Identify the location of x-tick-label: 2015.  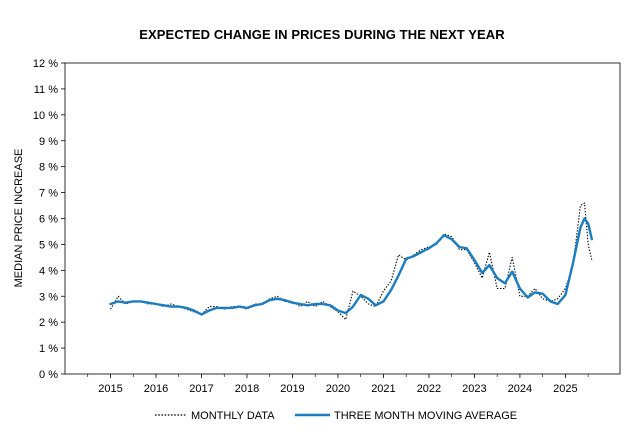
(110, 389).